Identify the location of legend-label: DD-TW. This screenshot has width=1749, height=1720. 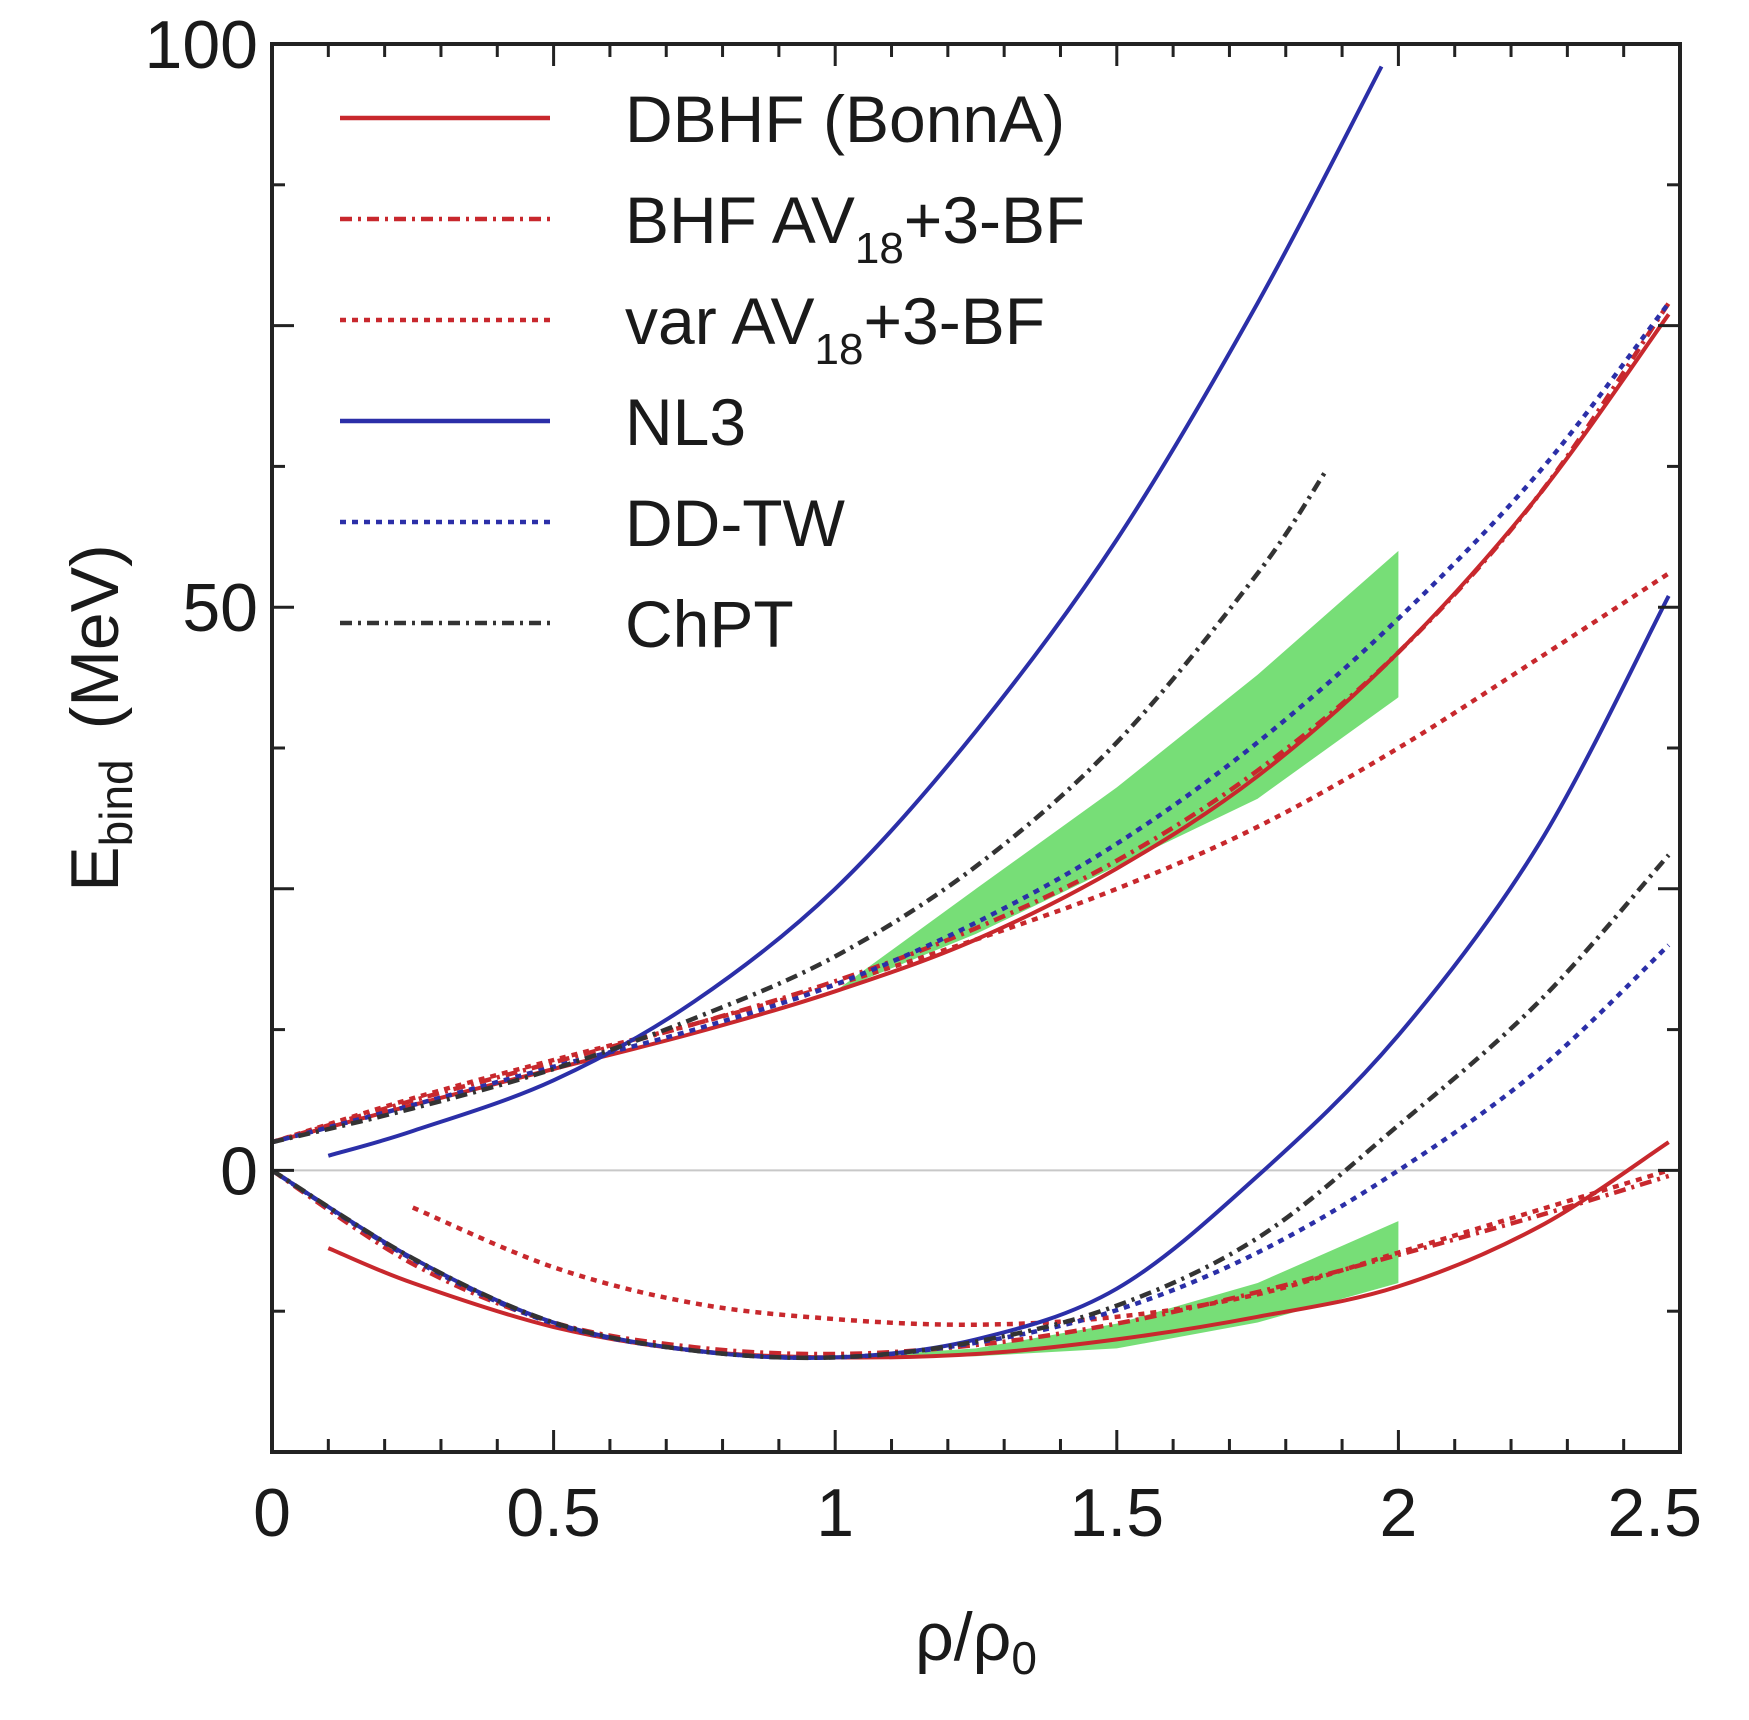
(735, 523).